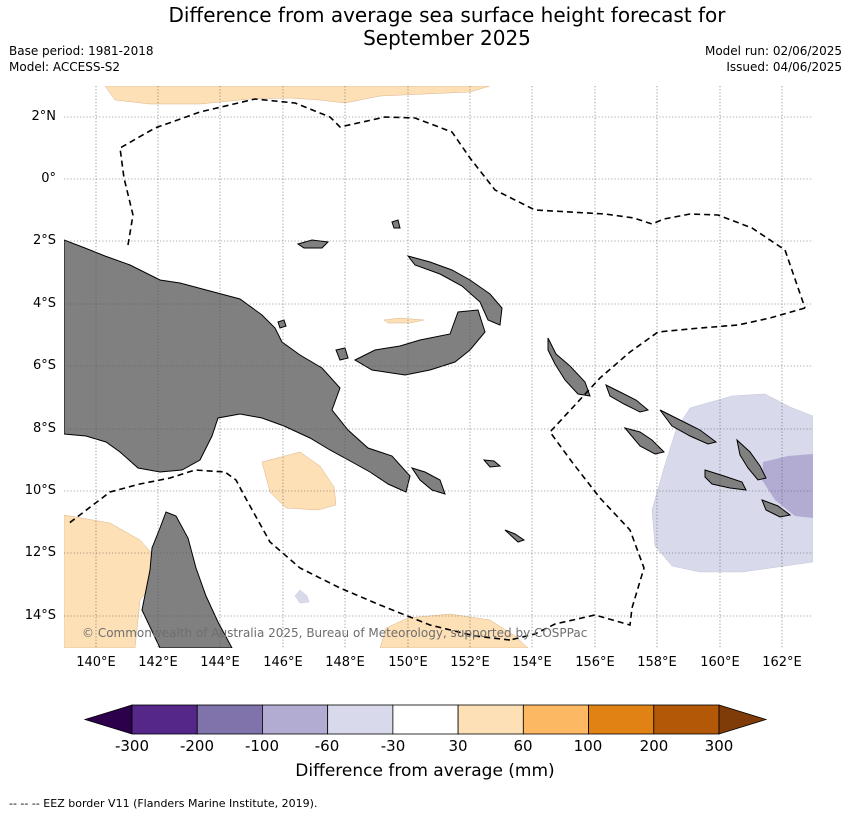 This screenshot has height=816, width=850. I want to click on new-britain, so click(419, 342).